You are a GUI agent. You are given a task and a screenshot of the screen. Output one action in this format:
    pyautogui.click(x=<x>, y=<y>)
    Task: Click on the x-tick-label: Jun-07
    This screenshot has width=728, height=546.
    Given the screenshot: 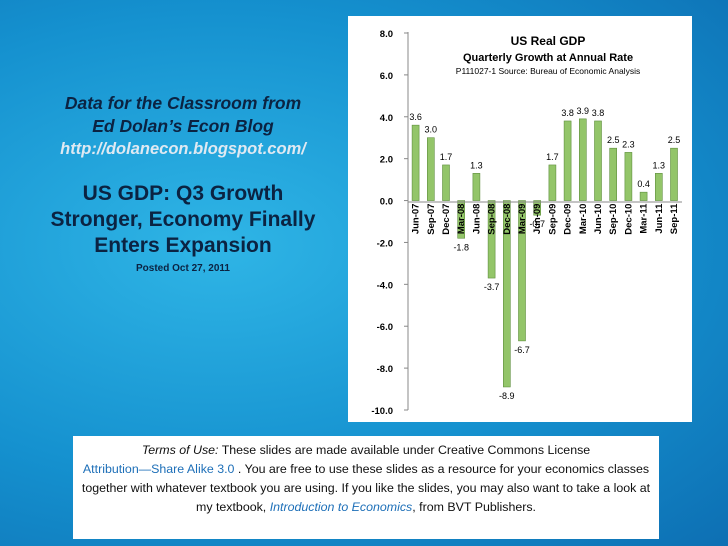 What is the action you would take?
    pyautogui.click(x=416, y=219)
    